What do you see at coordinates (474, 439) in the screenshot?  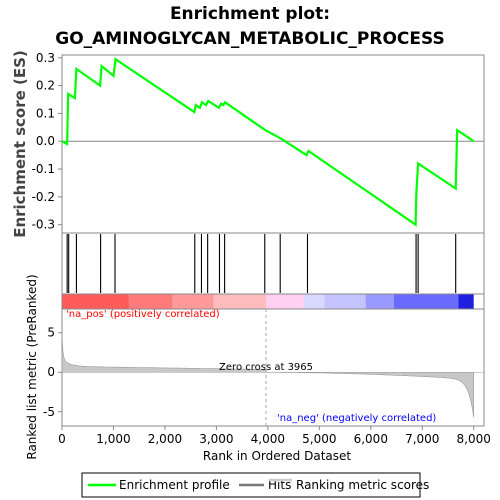 I see `x-tick-label: 8,000` at bounding box center [474, 439].